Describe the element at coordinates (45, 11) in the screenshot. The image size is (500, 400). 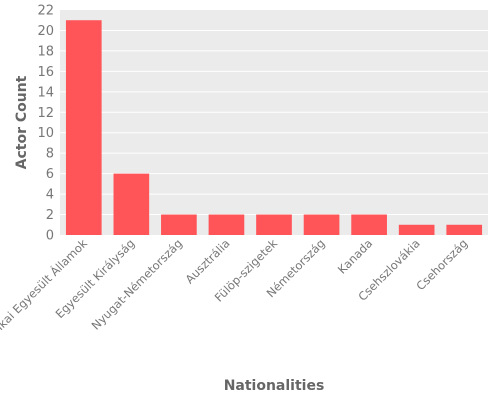
I see `y-tick-label: 22` at that location.